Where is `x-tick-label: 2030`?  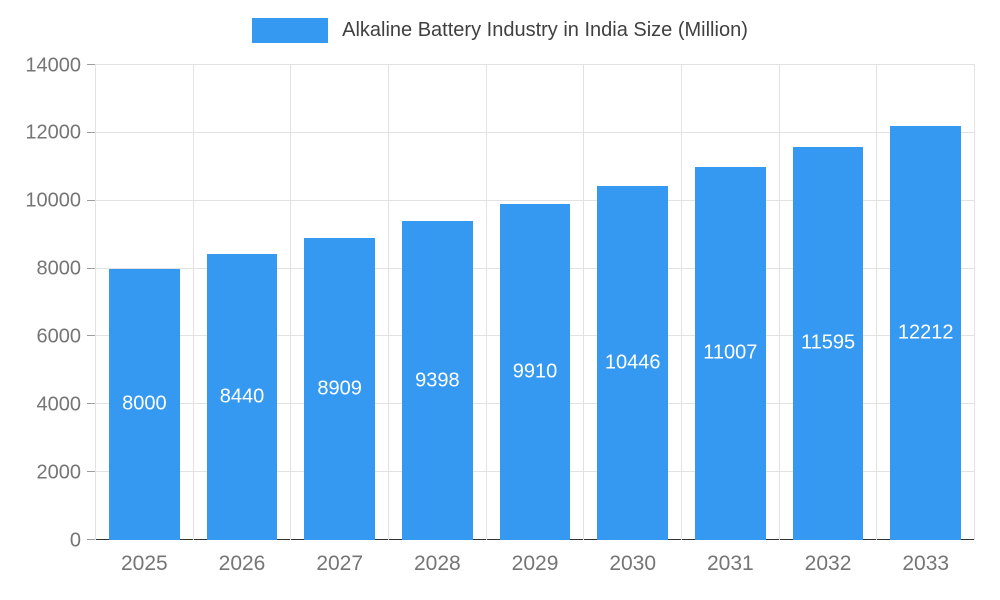 x-tick-label: 2030 is located at coordinates (633, 563).